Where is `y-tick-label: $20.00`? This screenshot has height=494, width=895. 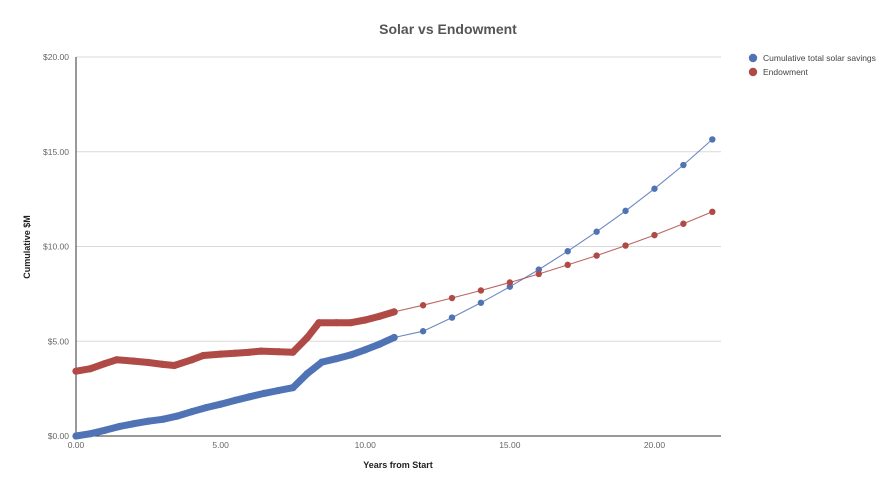 y-tick-label: $20.00 is located at coordinates (56, 57).